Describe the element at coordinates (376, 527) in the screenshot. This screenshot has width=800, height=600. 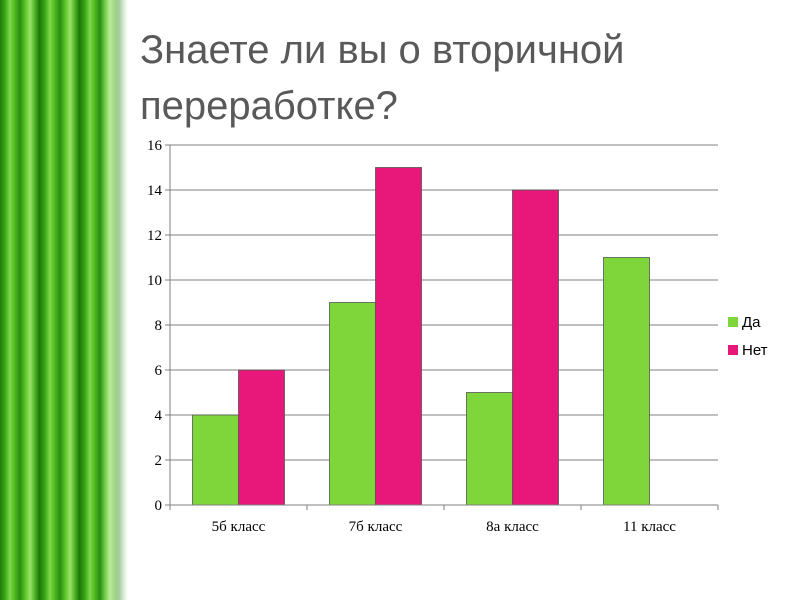
I see `x-tick-label: 7б класс` at that location.